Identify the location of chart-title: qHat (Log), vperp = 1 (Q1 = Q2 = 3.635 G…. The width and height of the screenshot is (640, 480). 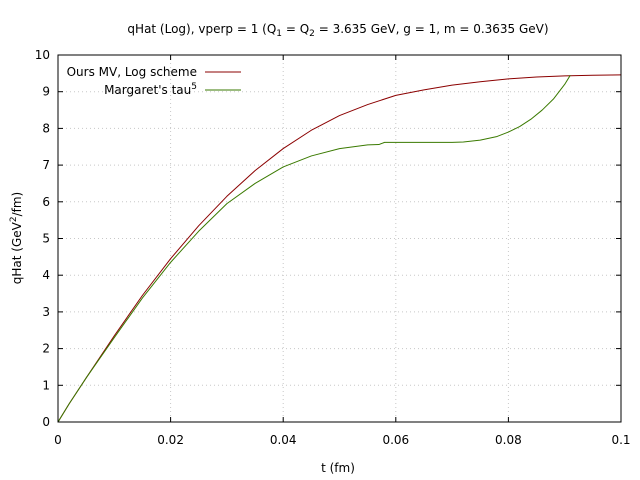
(337, 30).